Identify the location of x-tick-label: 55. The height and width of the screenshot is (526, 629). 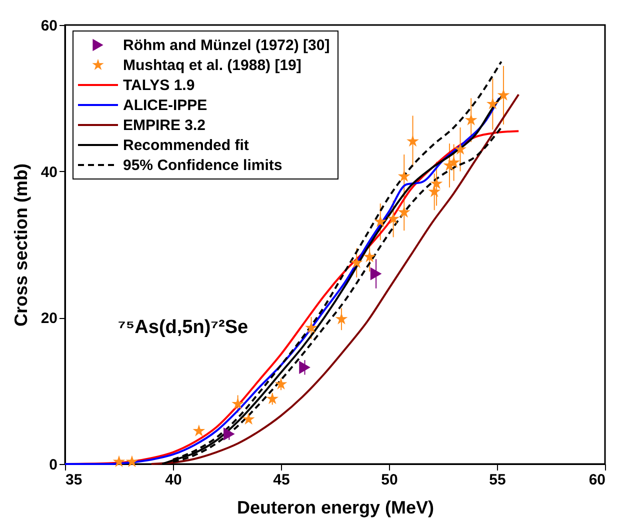
(497, 480).